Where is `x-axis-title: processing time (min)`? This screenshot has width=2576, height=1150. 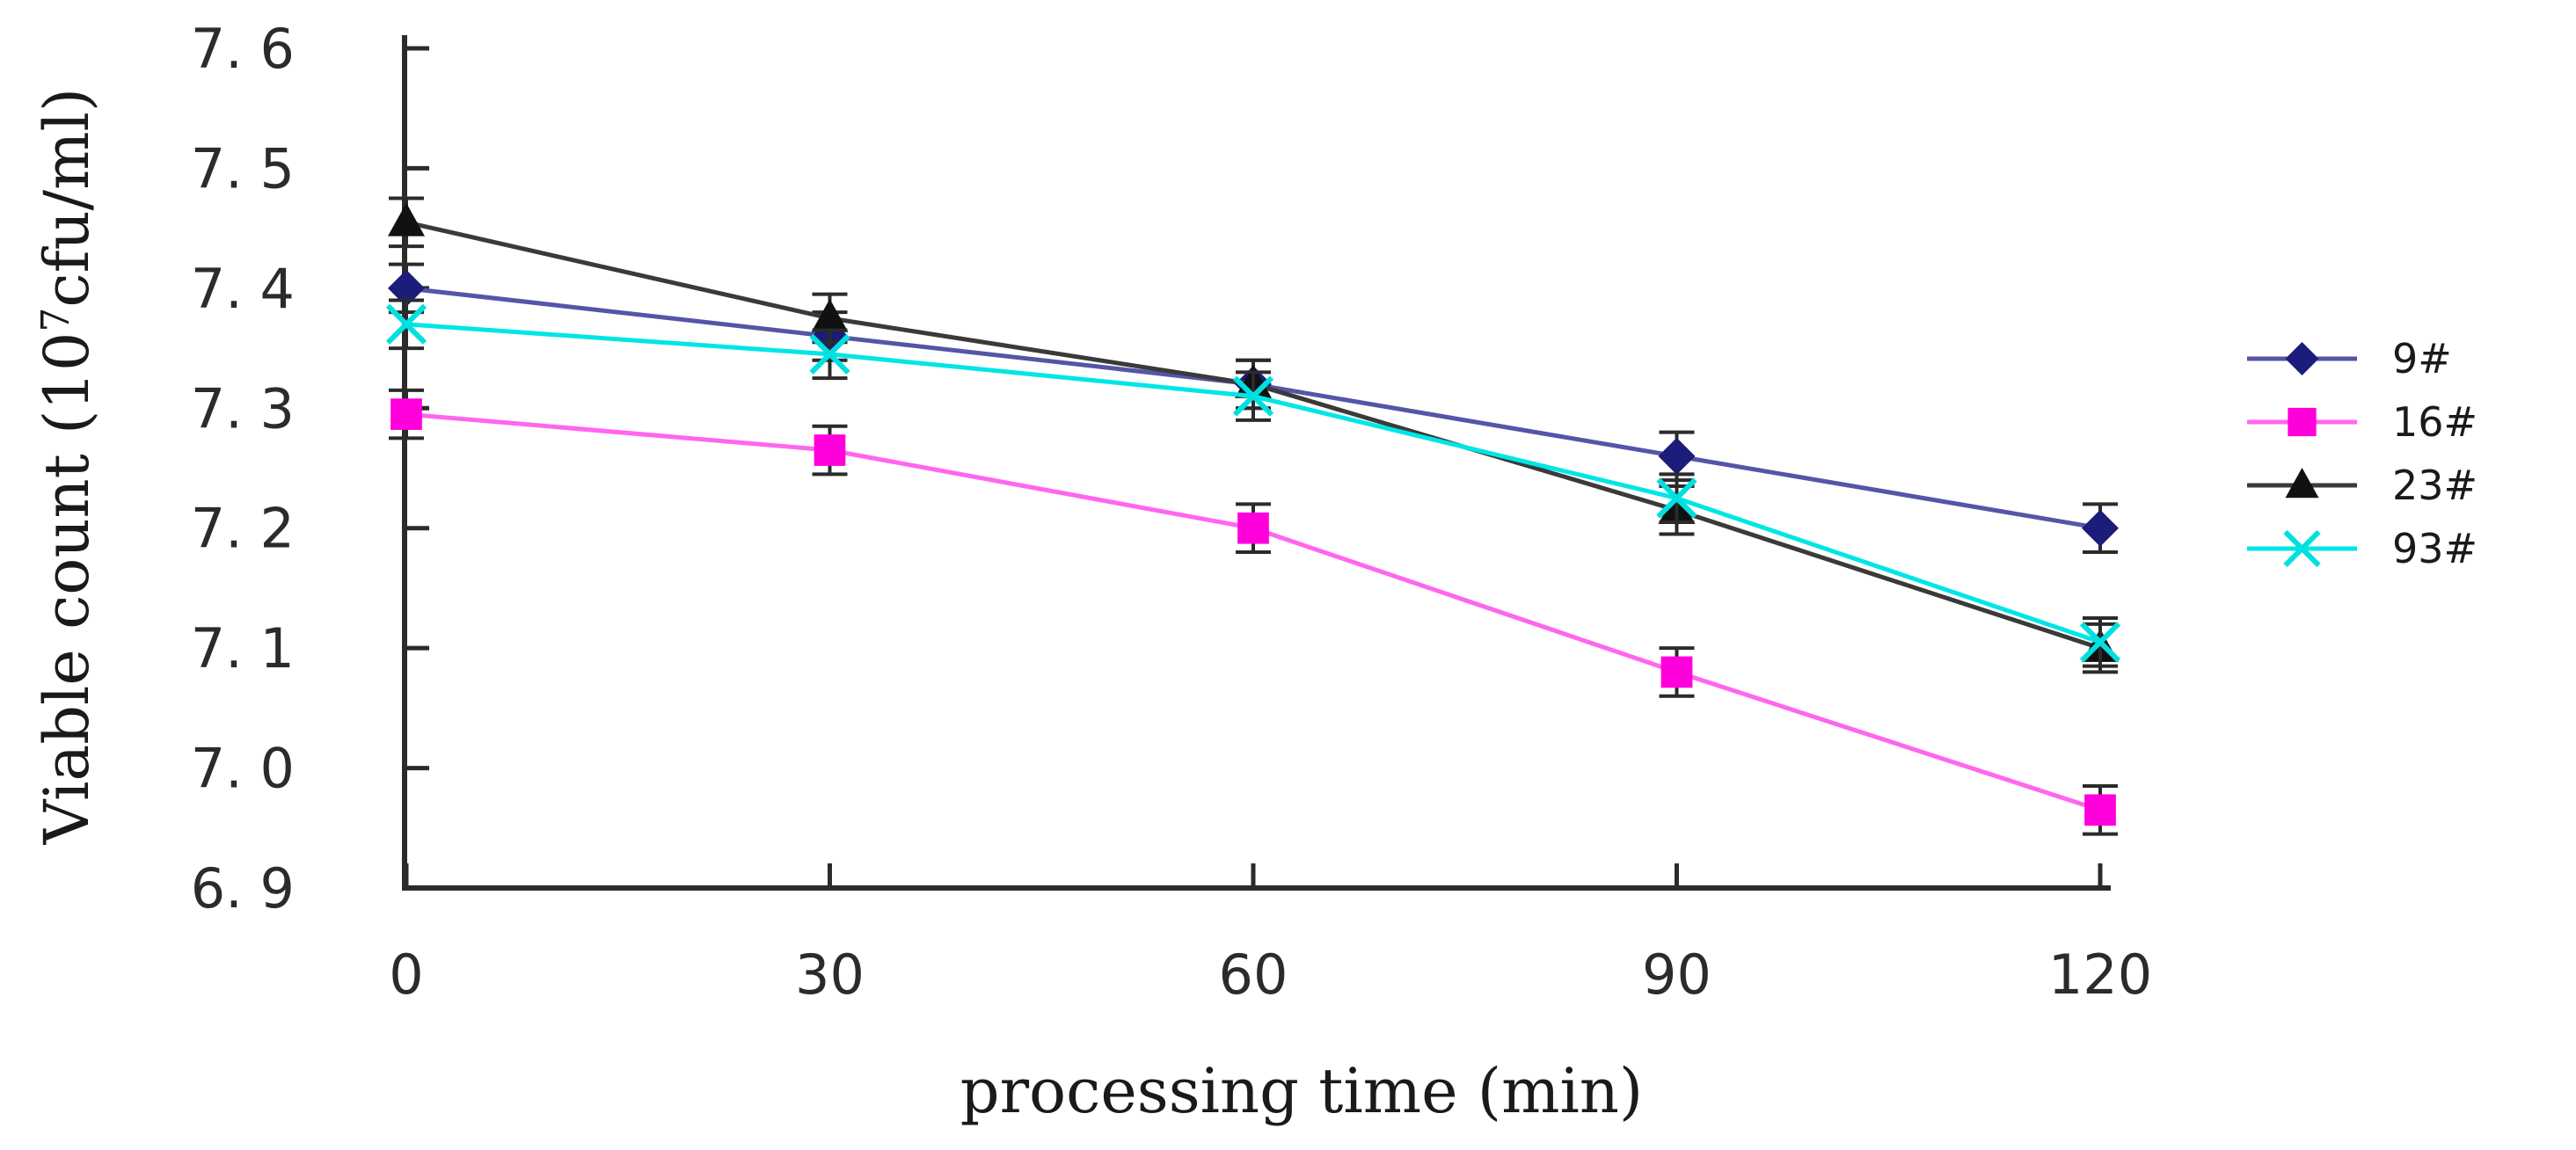 x-axis-title: processing time (min) is located at coordinates (1301, 1091).